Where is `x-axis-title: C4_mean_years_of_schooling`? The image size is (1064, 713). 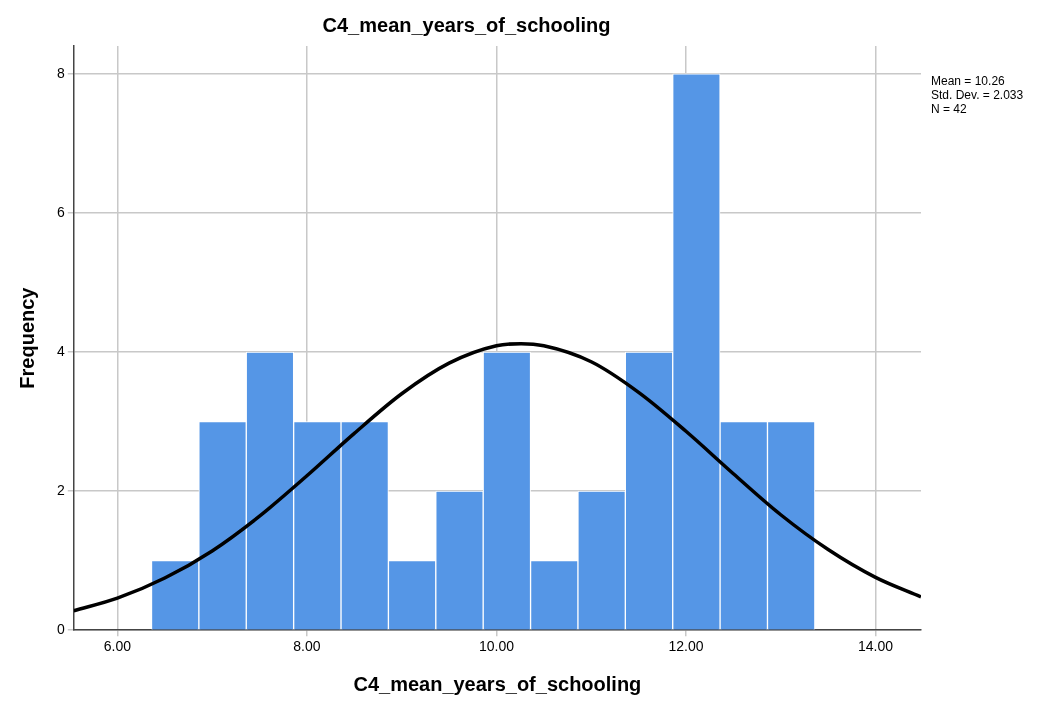 x-axis-title: C4_mean_years_of_schooling is located at coordinates (497, 683).